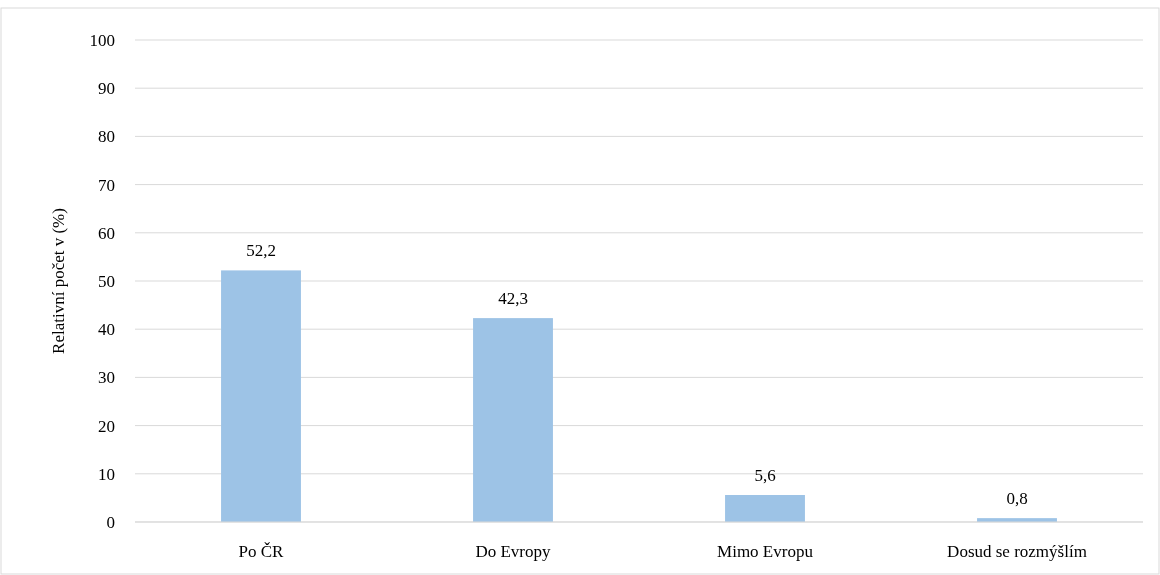 This screenshot has height=575, width=1160. What do you see at coordinates (106, 233) in the screenshot?
I see `y-tick-label: 60` at bounding box center [106, 233].